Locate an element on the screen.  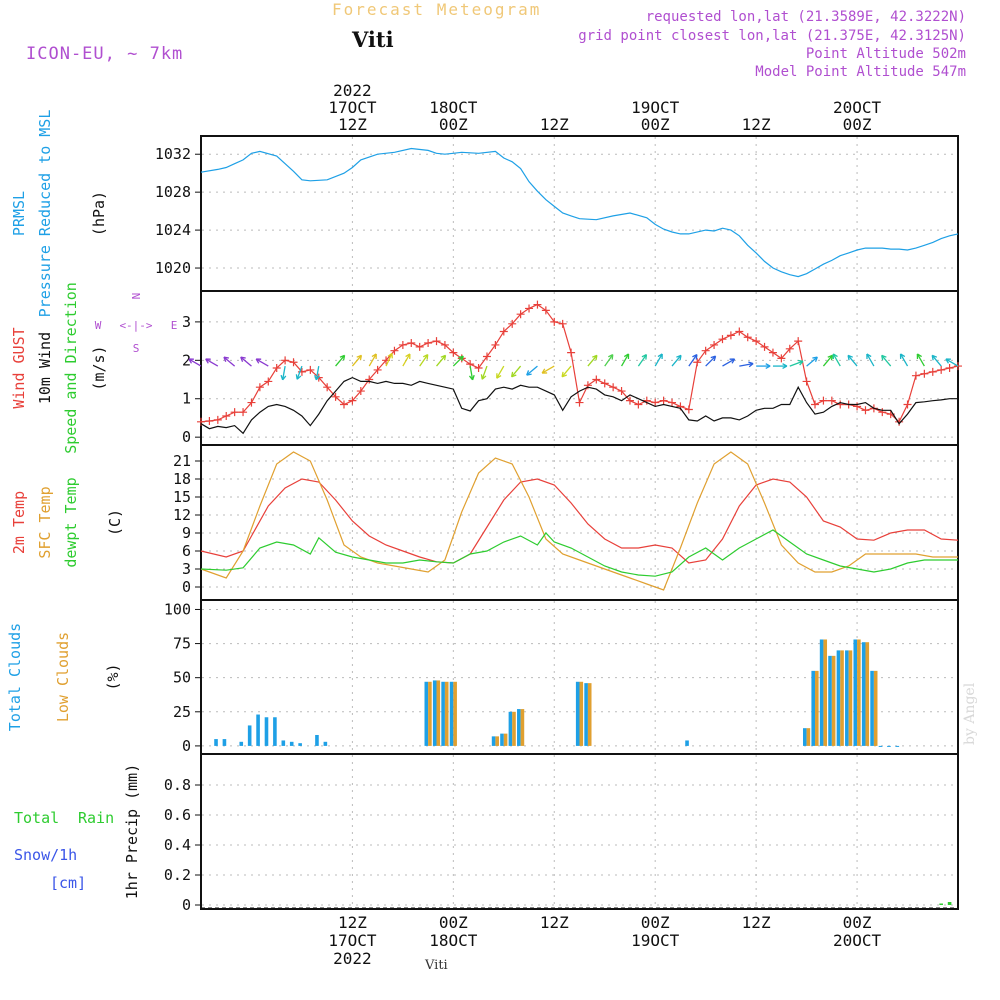
y-tick-label: 3 is located at coordinates (186, 322).